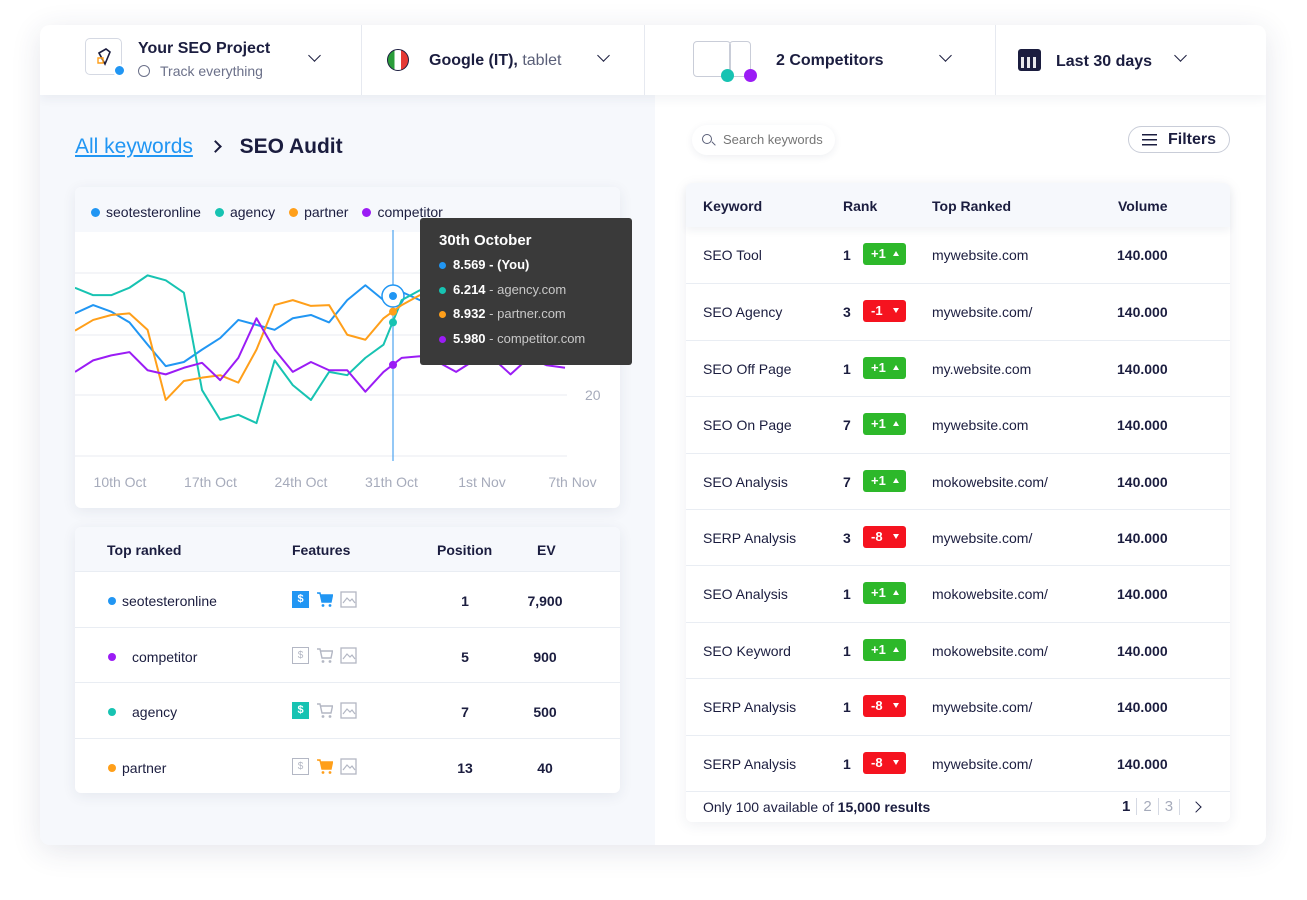 The width and height of the screenshot is (1307, 900). I want to click on date-range-selector: Last 30 days, so click(1131, 60).